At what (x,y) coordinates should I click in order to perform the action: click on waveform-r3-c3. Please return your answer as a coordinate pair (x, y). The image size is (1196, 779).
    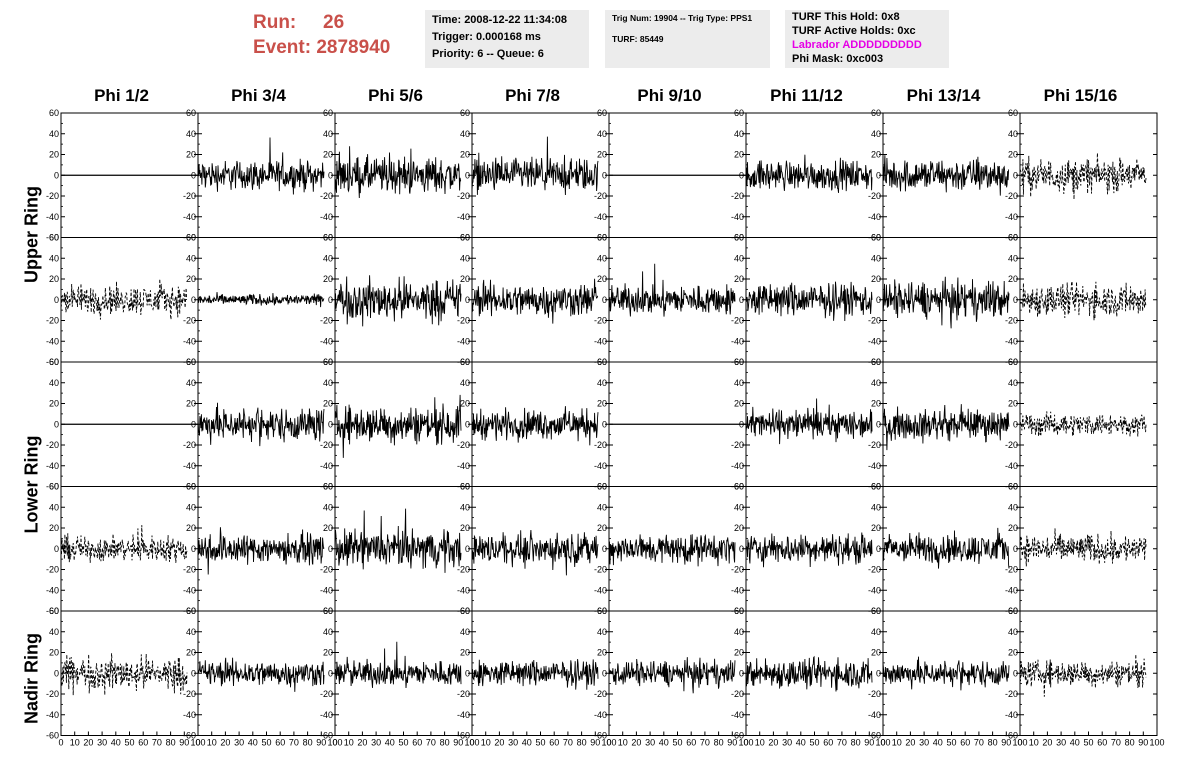
    Looking at the image, I should click on (535, 552).